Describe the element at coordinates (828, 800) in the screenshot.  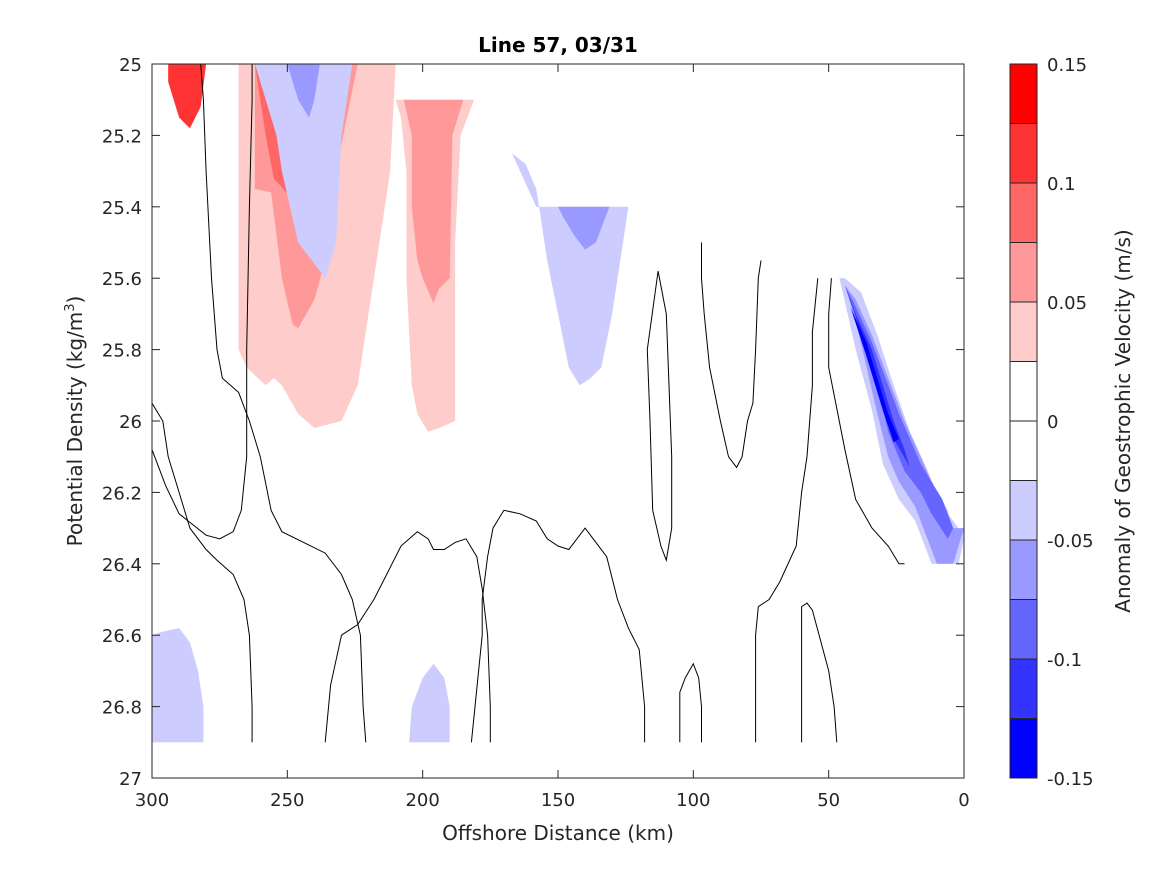
I see `x-tick-label: 50` at that location.